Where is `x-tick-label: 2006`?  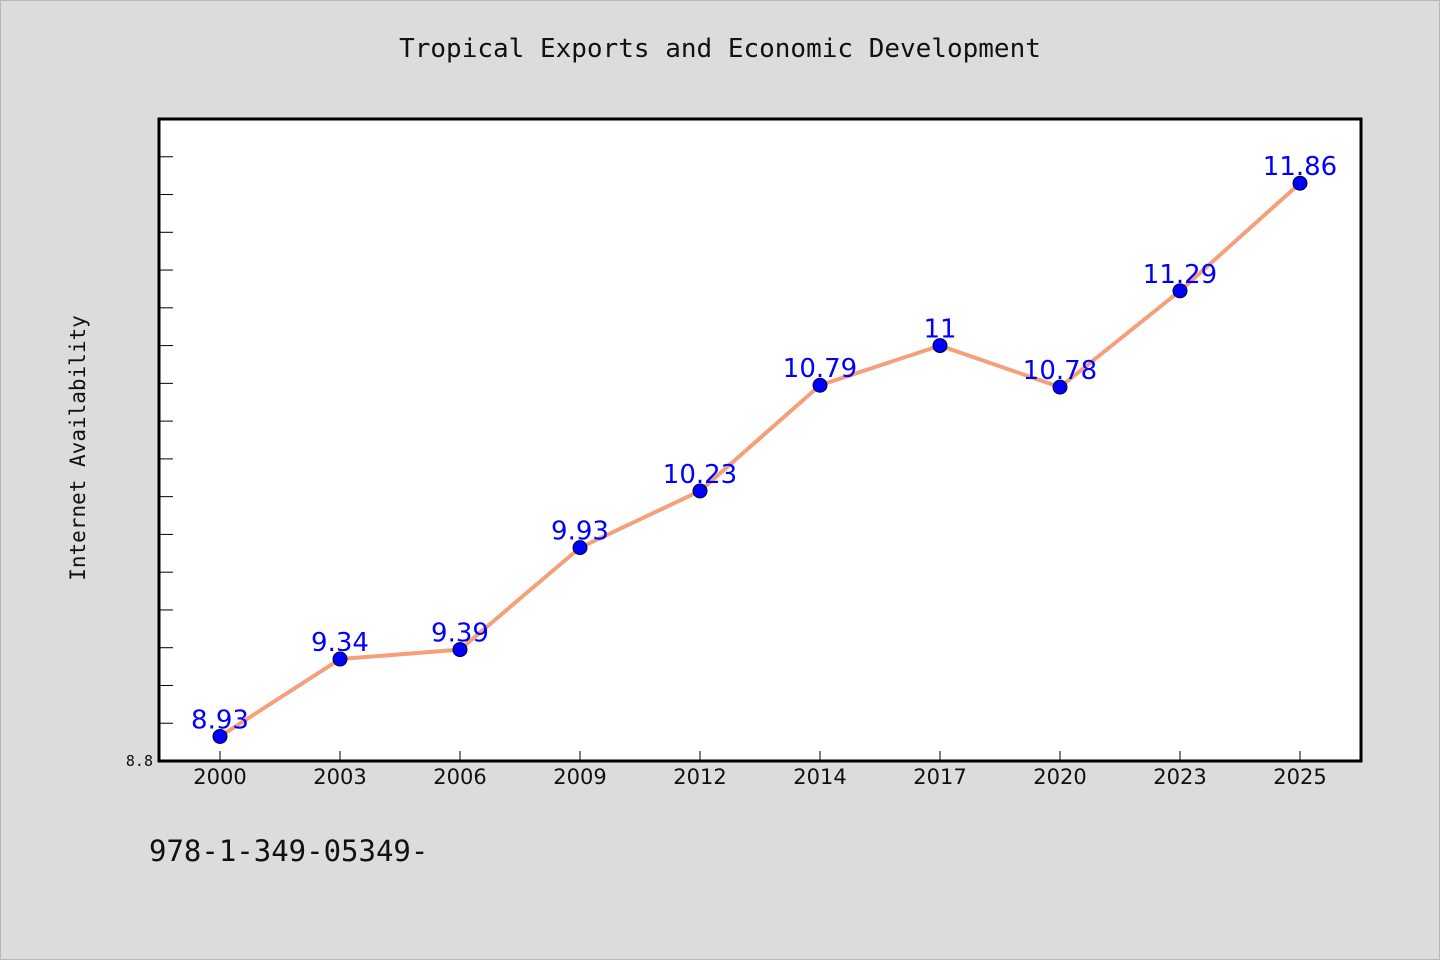 x-tick-label: 2006 is located at coordinates (459, 777).